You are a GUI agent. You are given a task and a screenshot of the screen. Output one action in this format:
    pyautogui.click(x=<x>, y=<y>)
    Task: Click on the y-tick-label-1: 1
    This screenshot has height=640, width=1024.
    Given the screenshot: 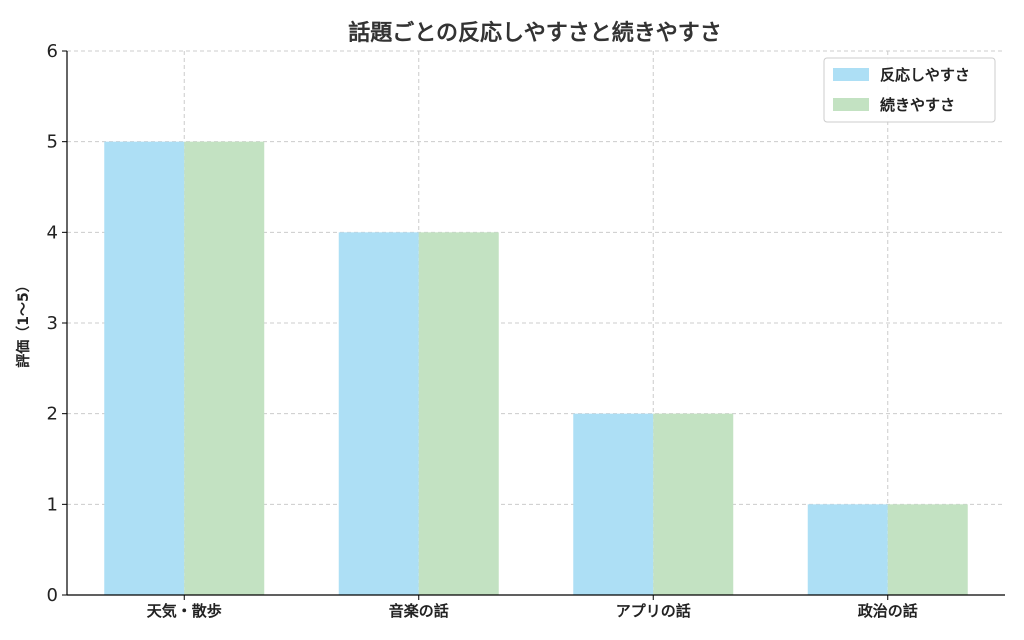 What is the action you would take?
    pyautogui.click(x=52, y=504)
    